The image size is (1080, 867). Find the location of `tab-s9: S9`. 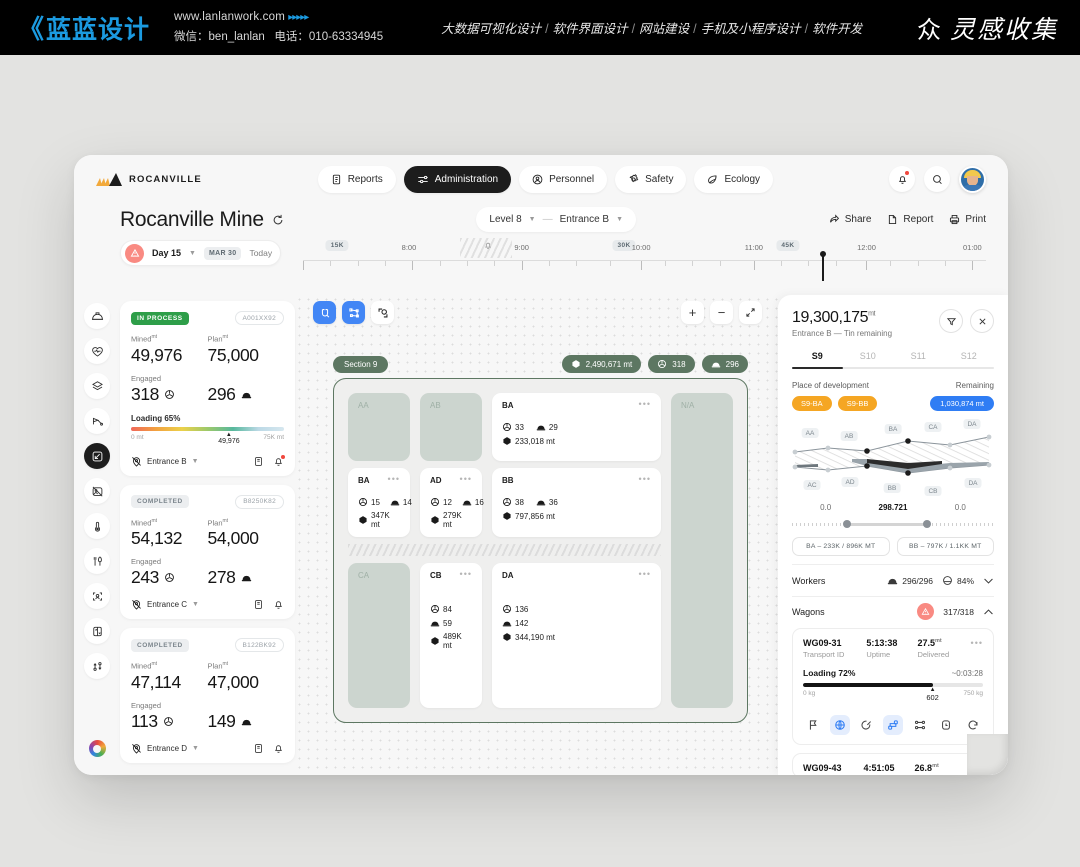

tab-s9: S9 is located at coordinates (817, 356).